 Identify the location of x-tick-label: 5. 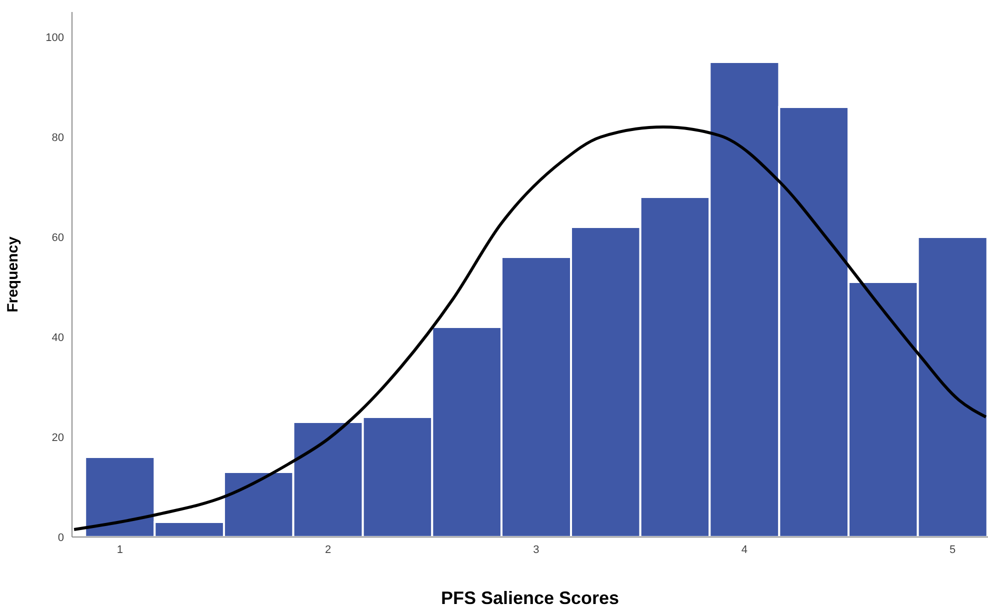
(953, 550).